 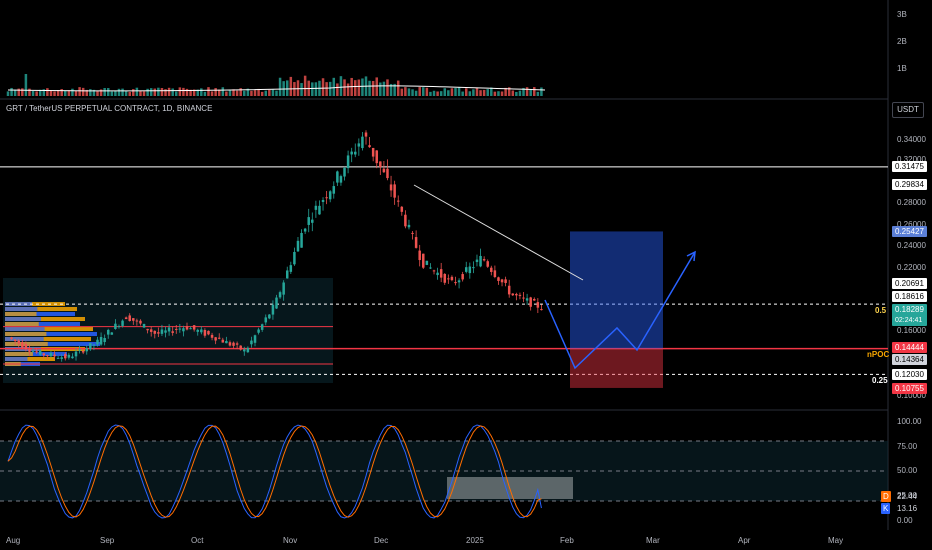 What do you see at coordinates (274, 471) in the screenshot?
I see `stoch-k-line` at bounding box center [274, 471].